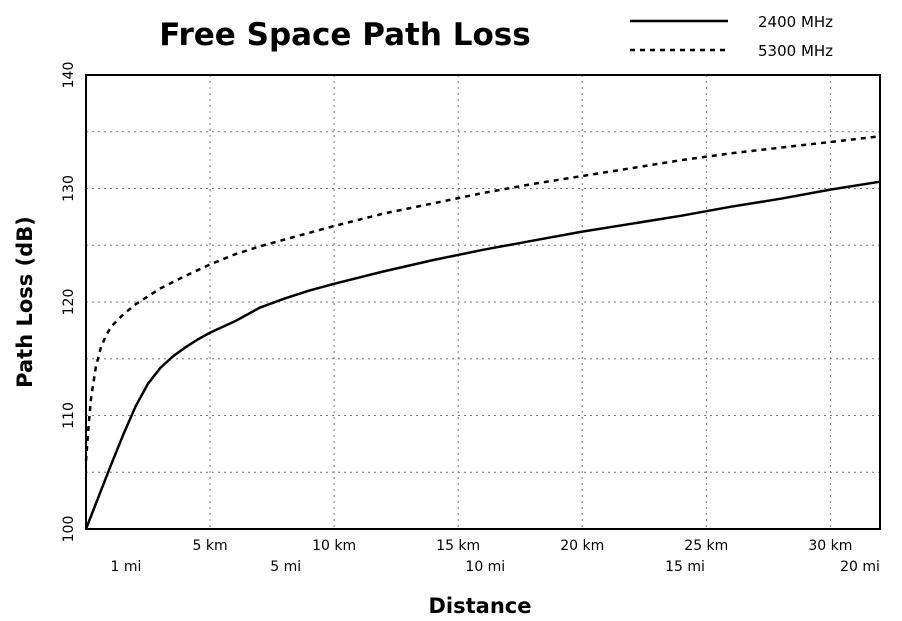  I want to click on x-tick-km-20: 20 km, so click(582, 546).